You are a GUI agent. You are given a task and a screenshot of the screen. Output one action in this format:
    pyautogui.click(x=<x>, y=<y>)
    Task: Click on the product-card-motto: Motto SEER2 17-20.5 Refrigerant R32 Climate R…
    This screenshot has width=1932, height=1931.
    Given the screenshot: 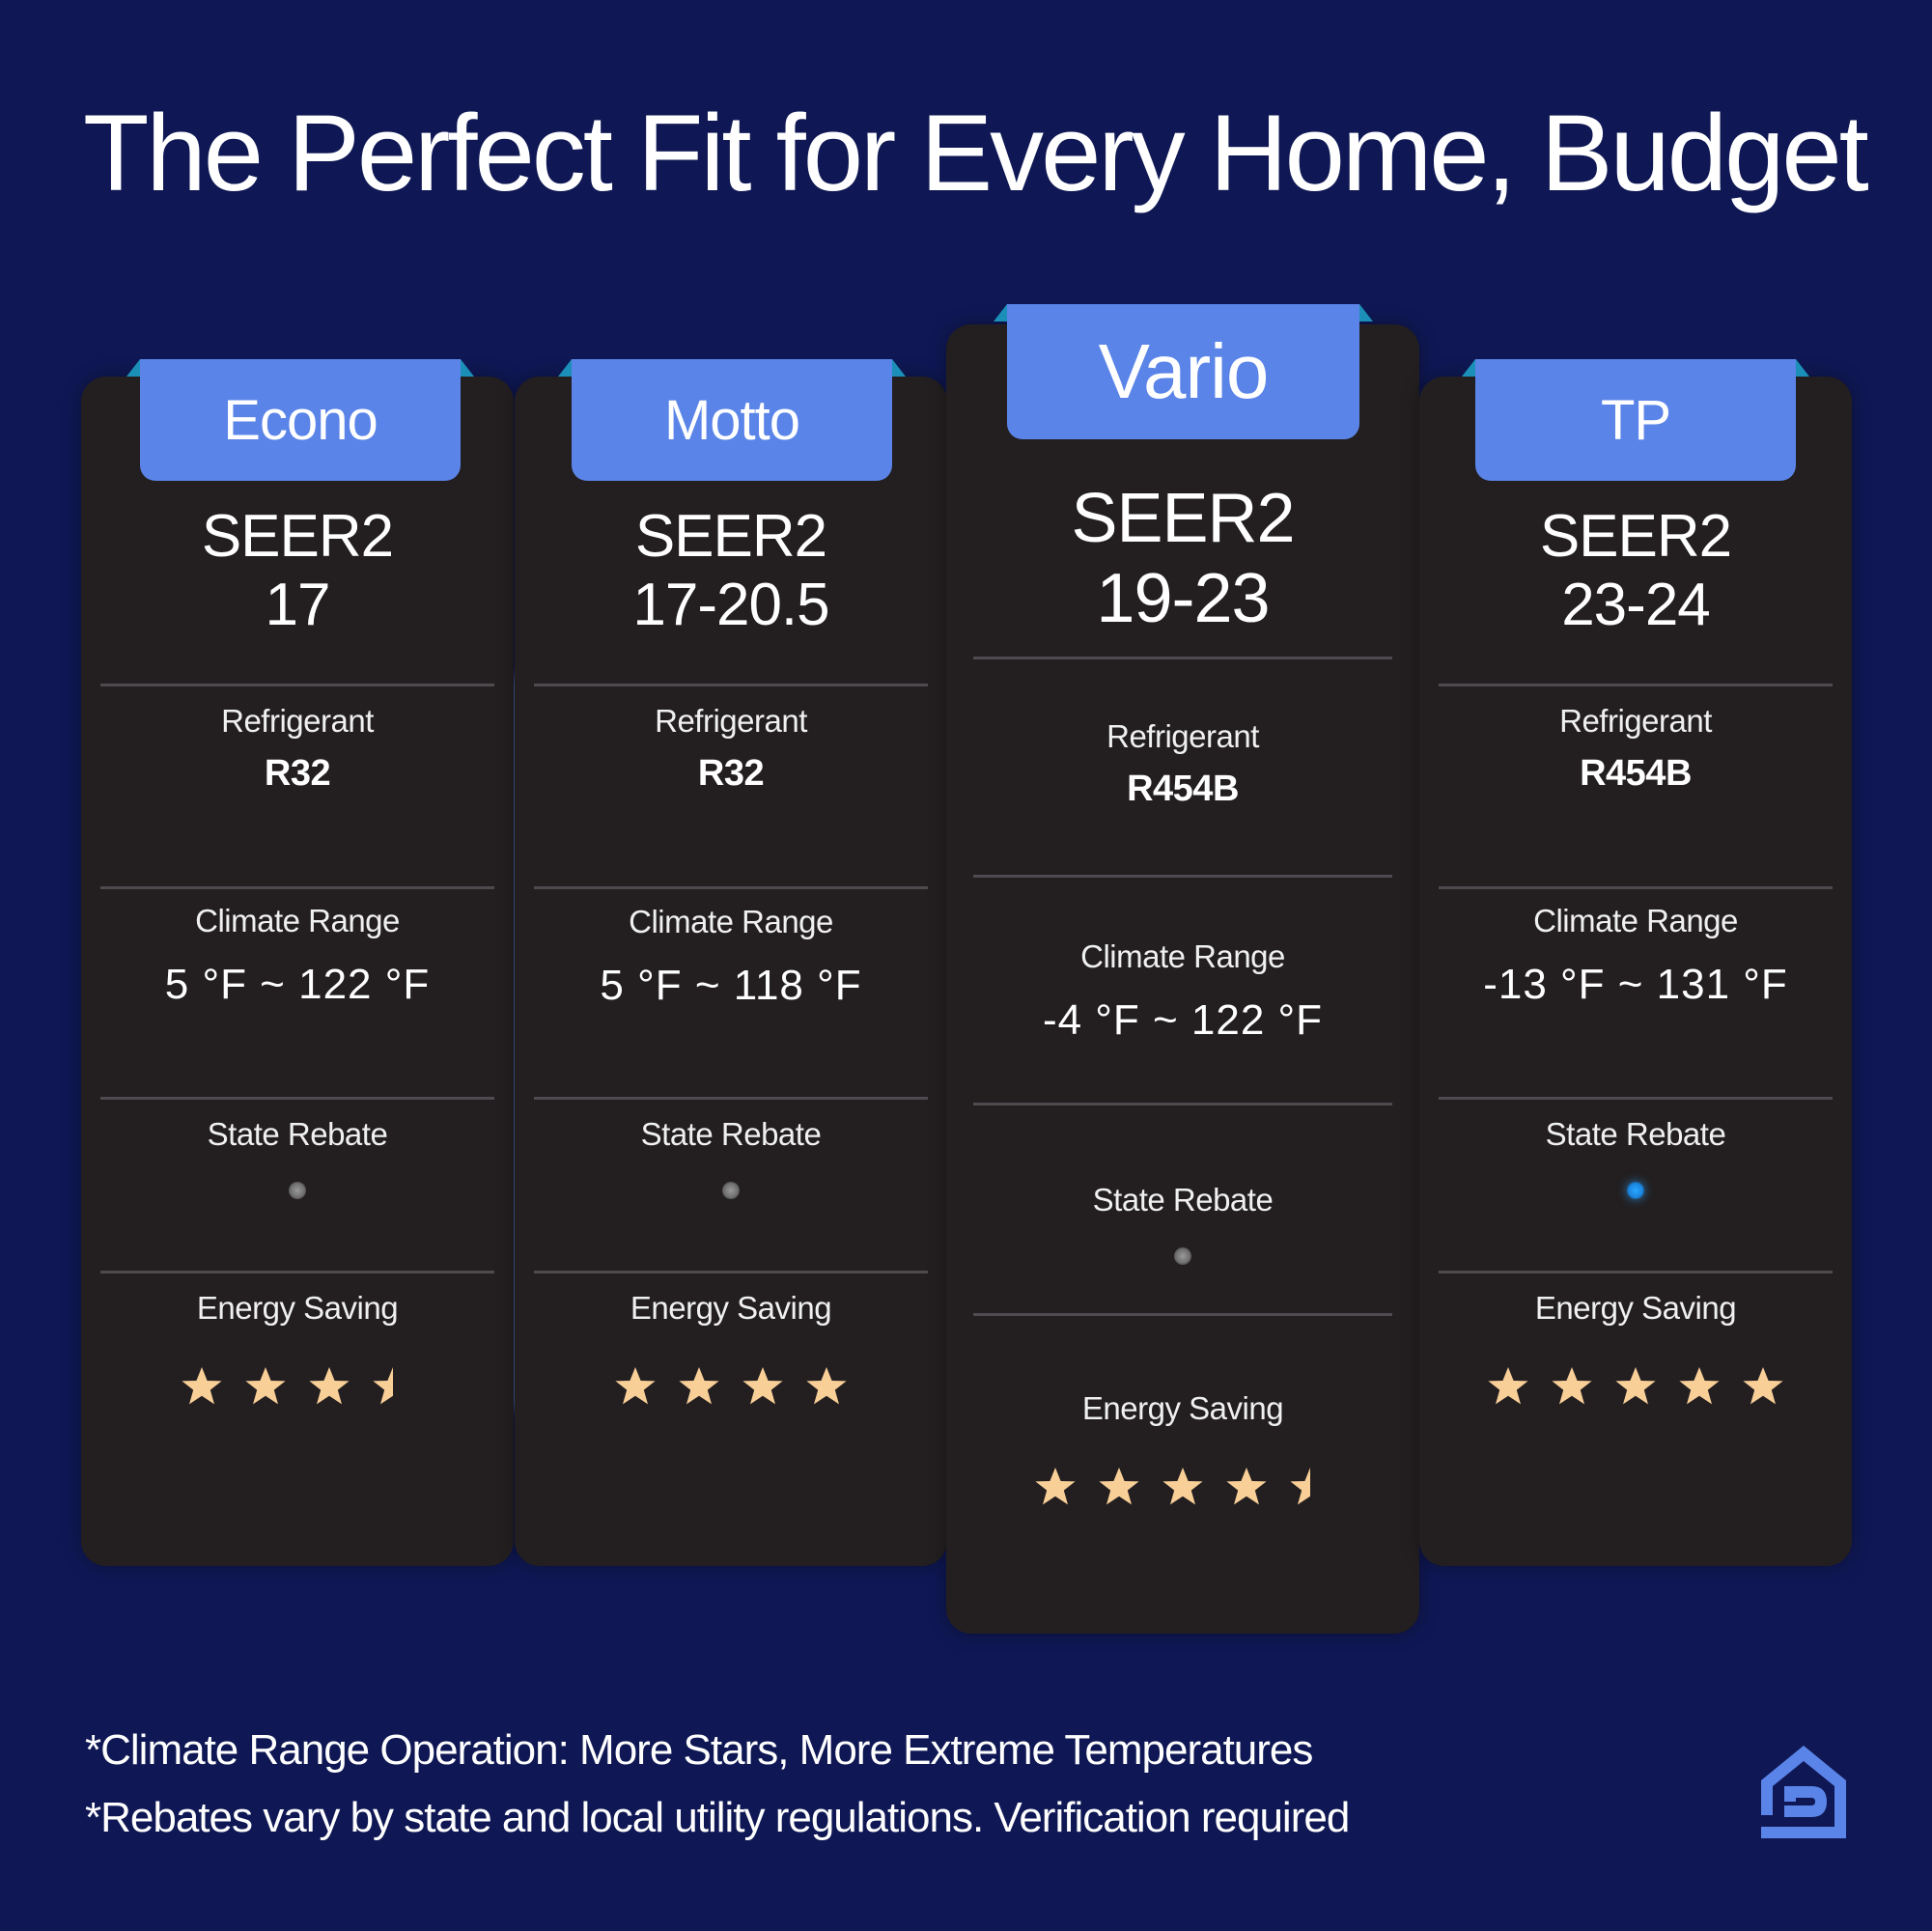 What is the action you would take?
    pyautogui.click(x=731, y=962)
    